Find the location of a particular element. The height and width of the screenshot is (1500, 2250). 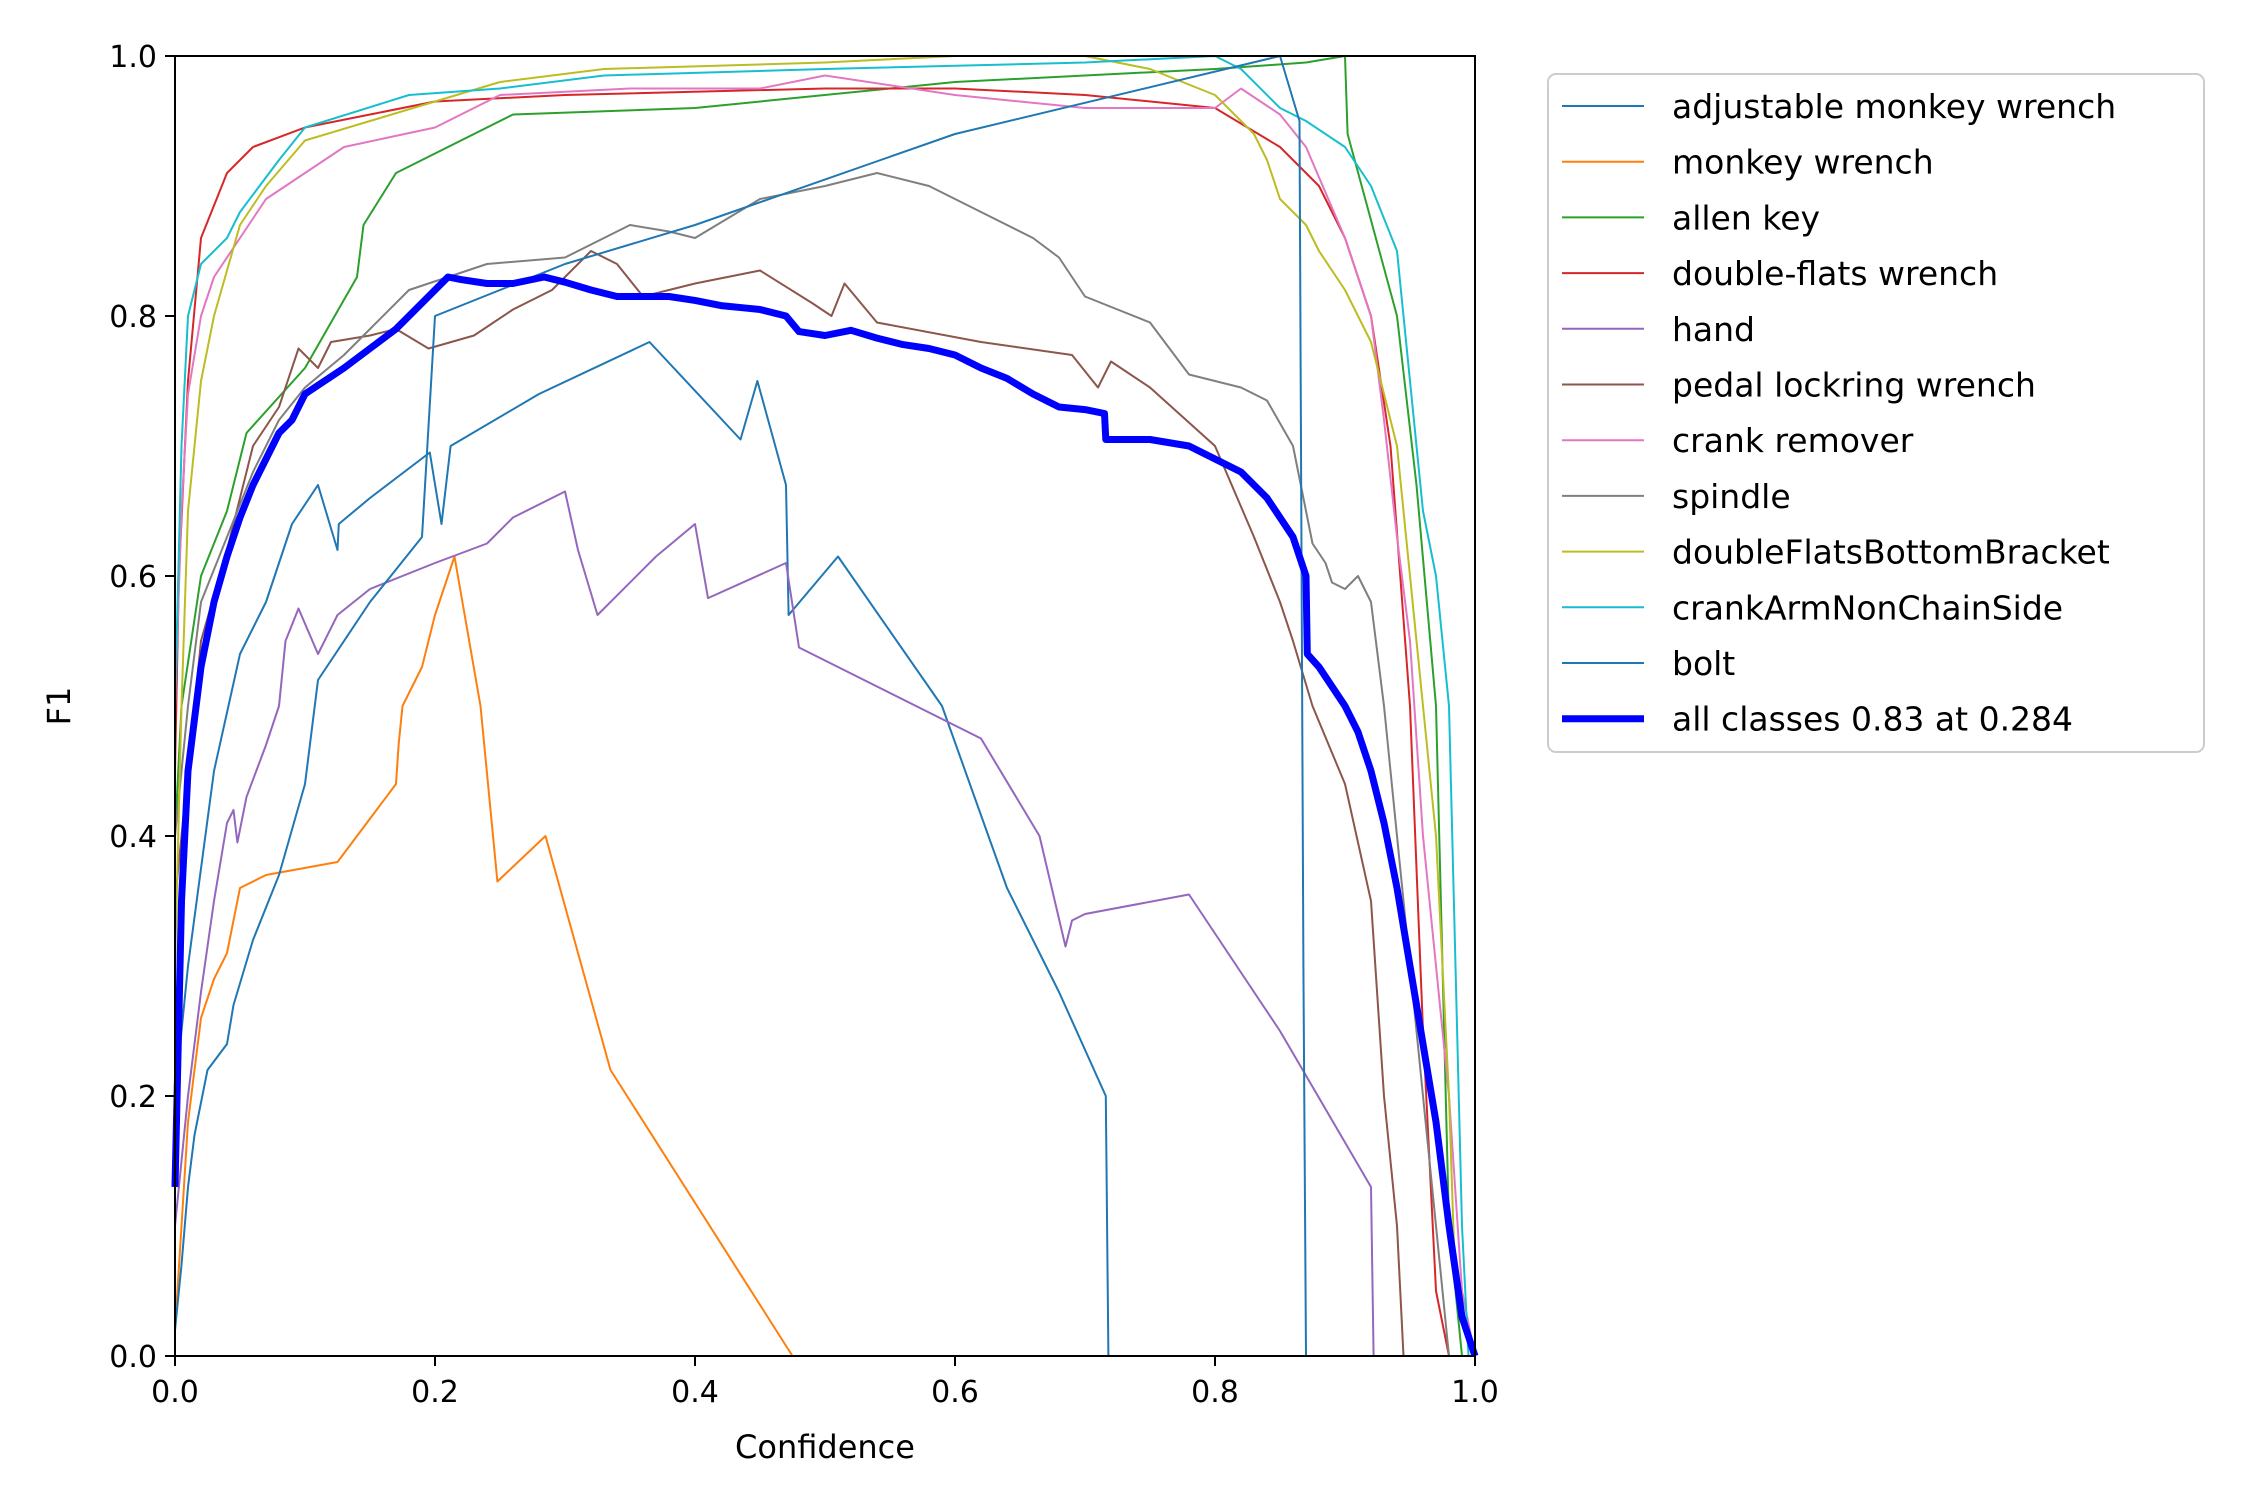

legend-label: doubleFlatsBottomBracket is located at coordinates (1891, 552).